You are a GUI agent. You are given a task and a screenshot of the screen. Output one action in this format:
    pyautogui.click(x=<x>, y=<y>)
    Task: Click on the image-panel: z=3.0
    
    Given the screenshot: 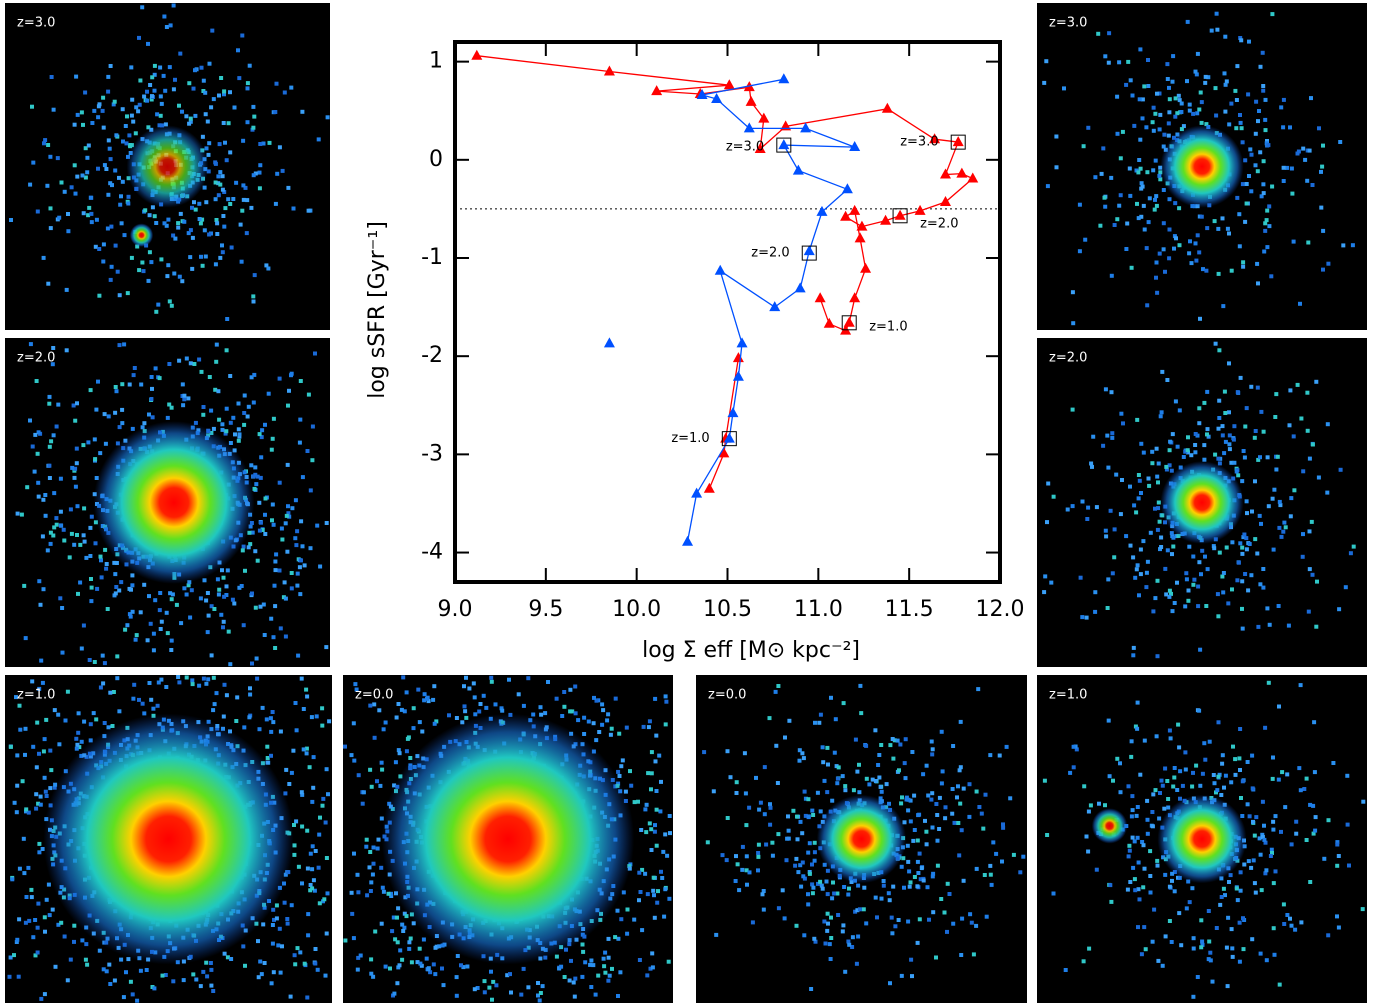 What is the action you would take?
    pyautogui.click(x=167, y=166)
    